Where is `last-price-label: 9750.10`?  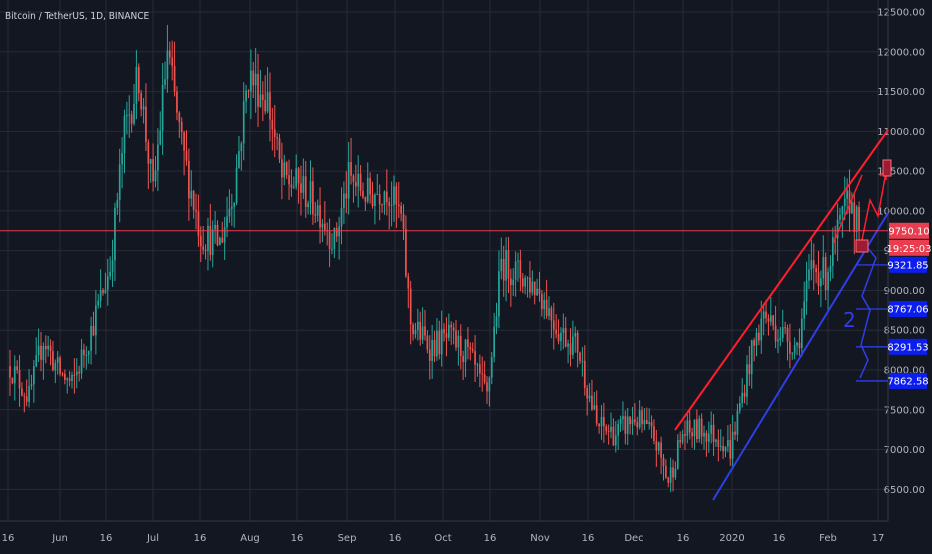 last-price-label: 9750.10 is located at coordinates (908, 231).